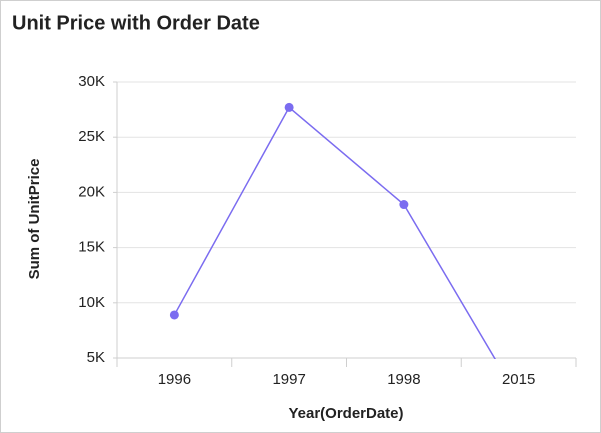 The width and height of the screenshot is (601, 433). Describe the element at coordinates (91, 247) in the screenshot. I see `y-tick-label: 15K` at that location.